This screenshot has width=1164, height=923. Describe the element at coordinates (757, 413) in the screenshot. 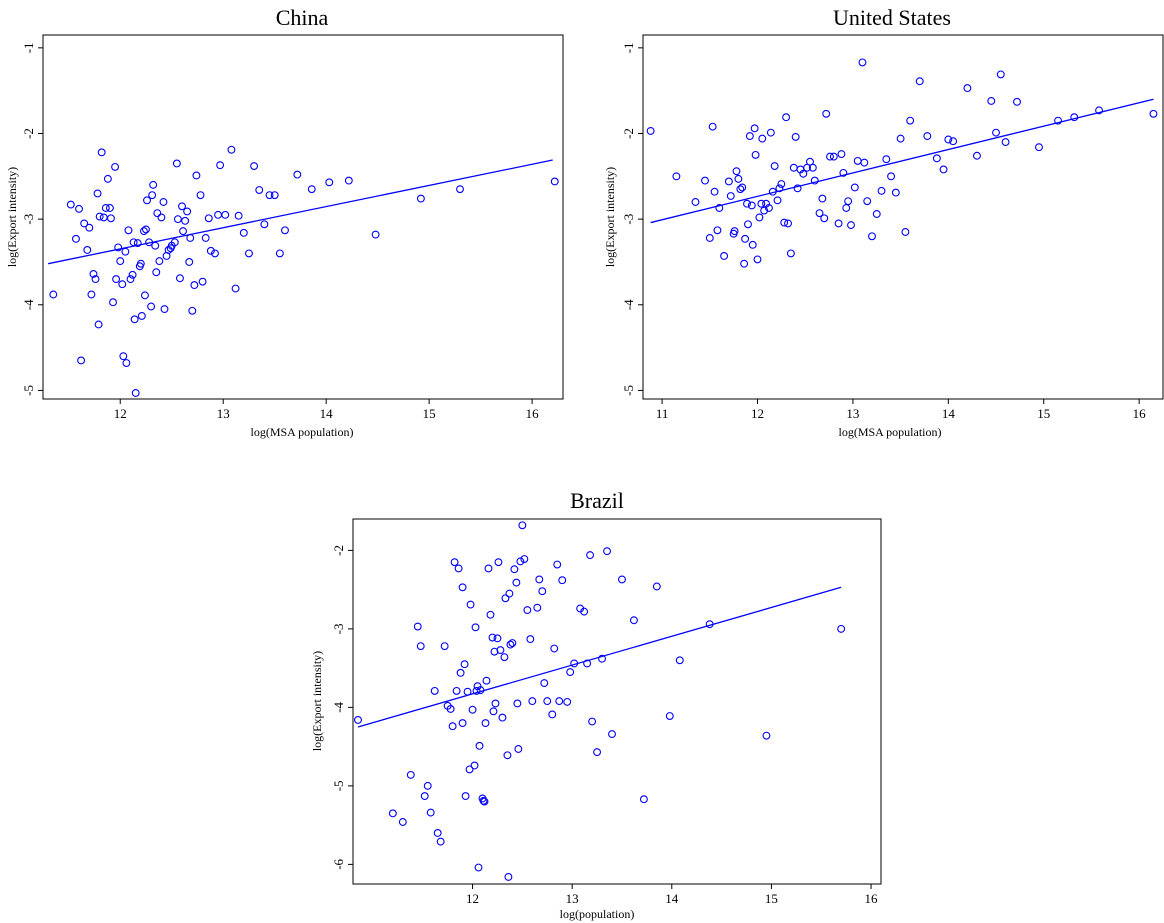

I see `x-tick-label: 12` at that location.